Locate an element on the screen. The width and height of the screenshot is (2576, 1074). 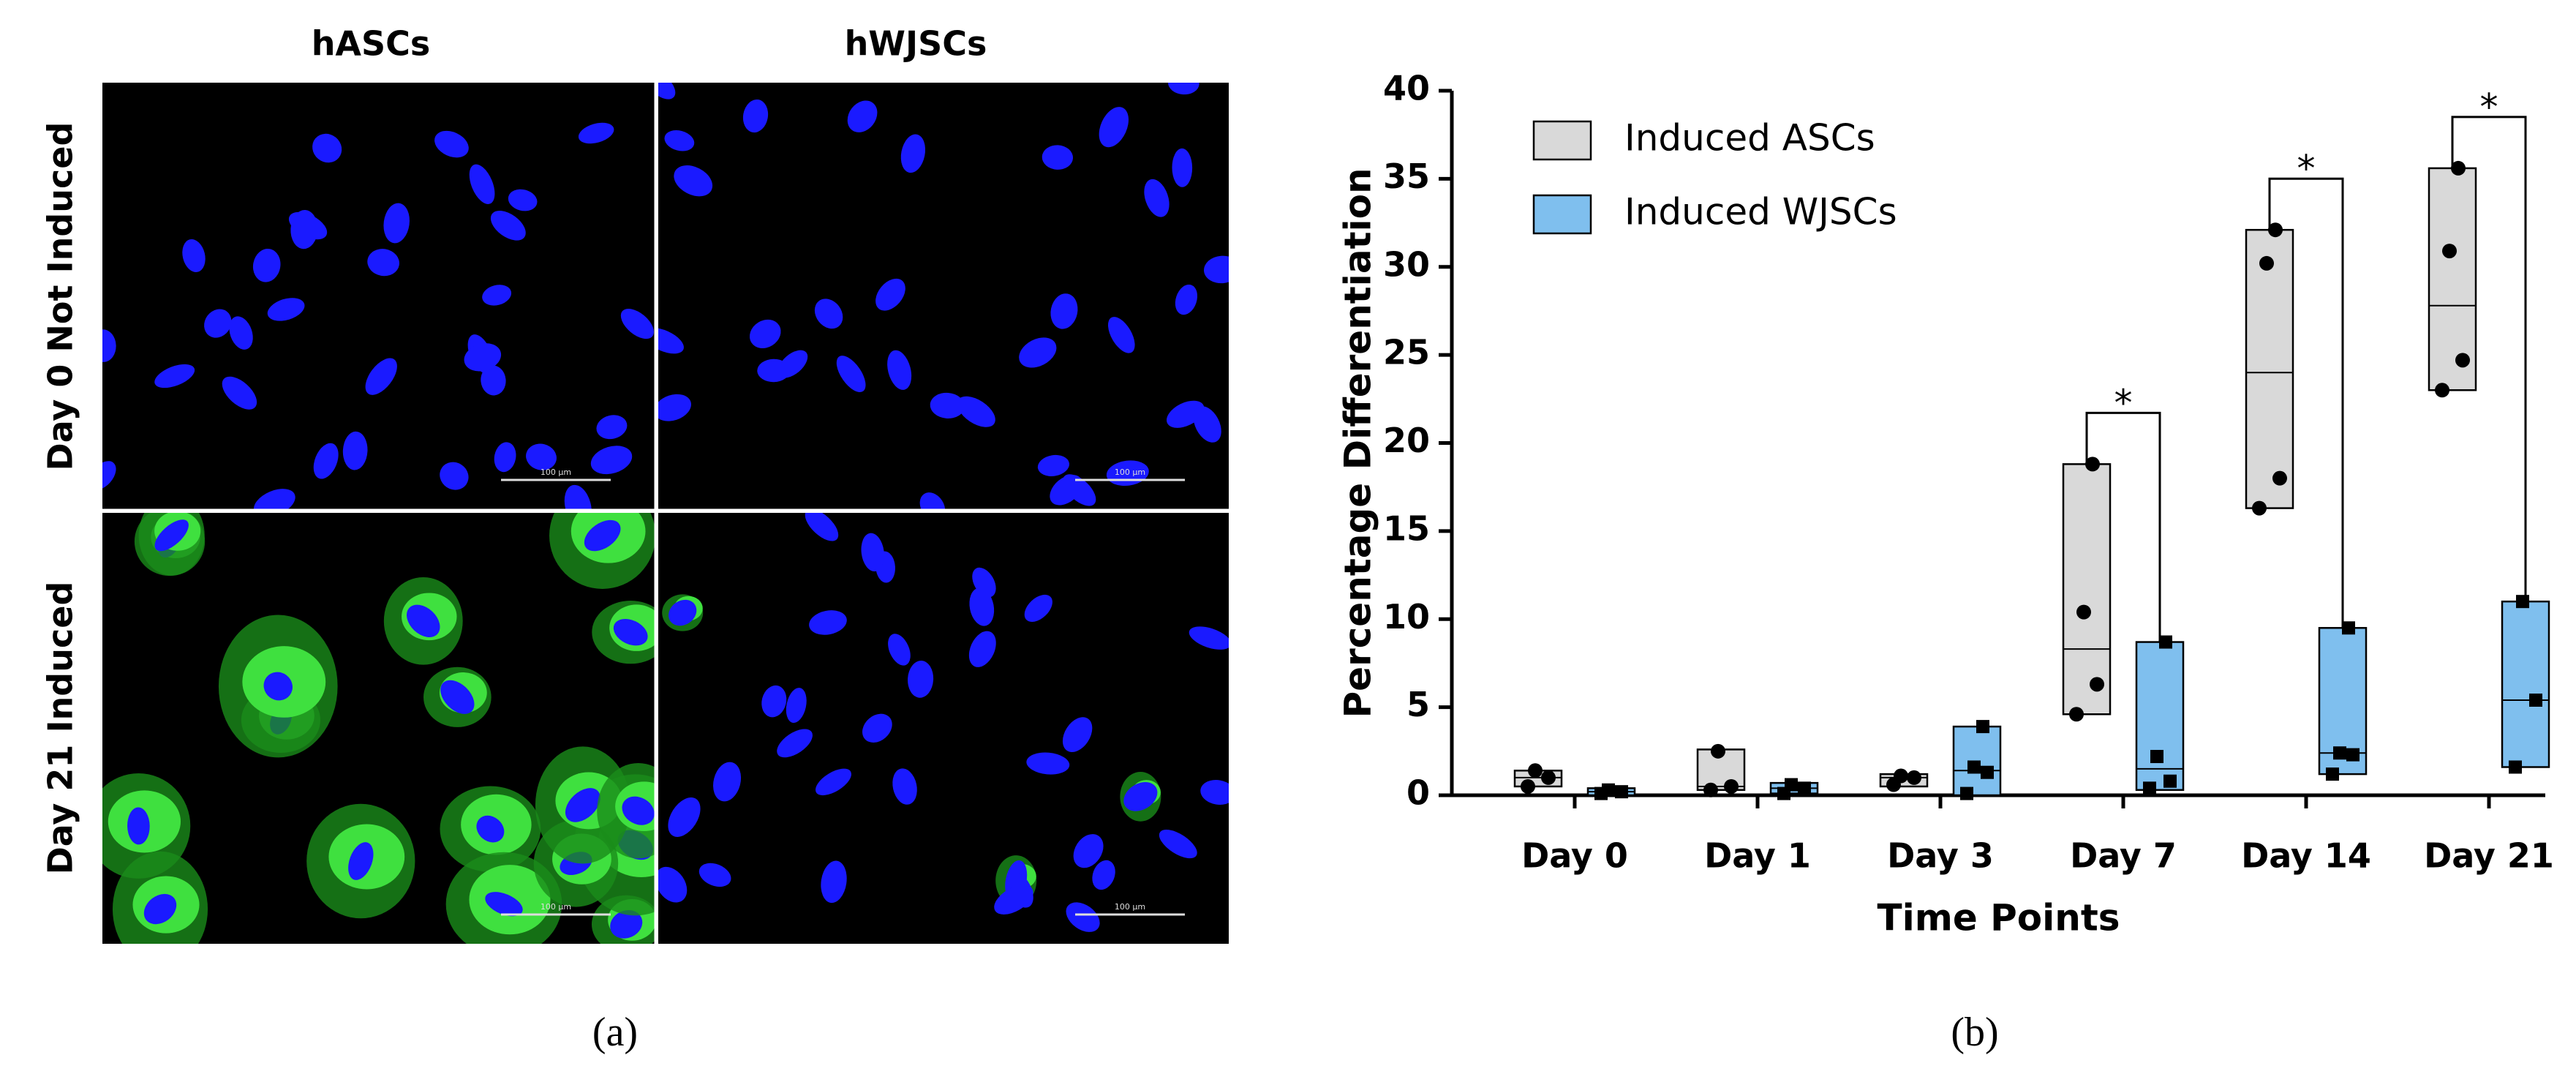
y-tick-label: 20 is located at coordinates (1406, 440).